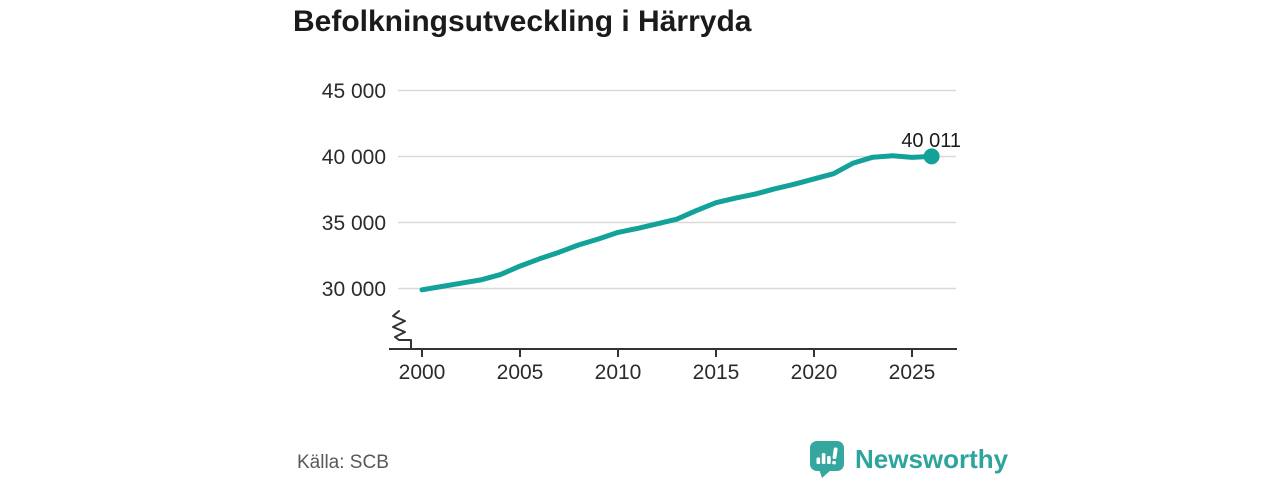 The image size is (1280, 480). I want to click on source-note: Källa: SCB, so click(343, 462).